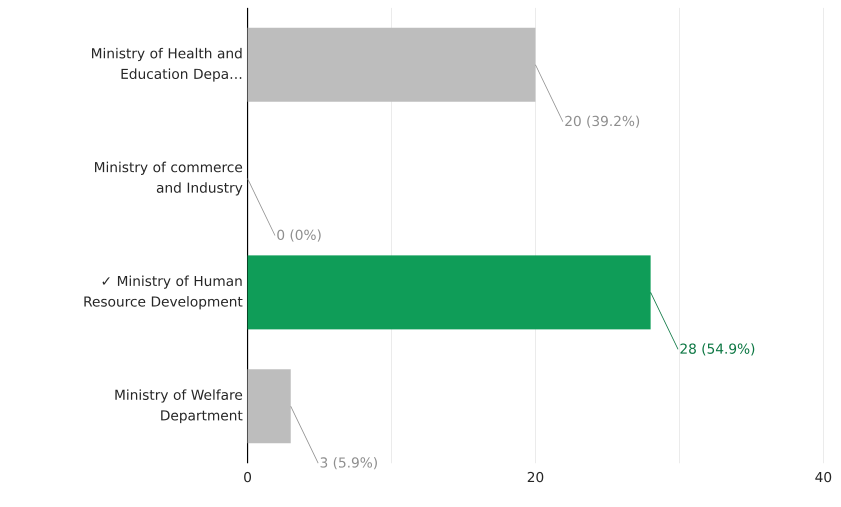  I want to click on x-tick-label: 40, so click(823, 477).